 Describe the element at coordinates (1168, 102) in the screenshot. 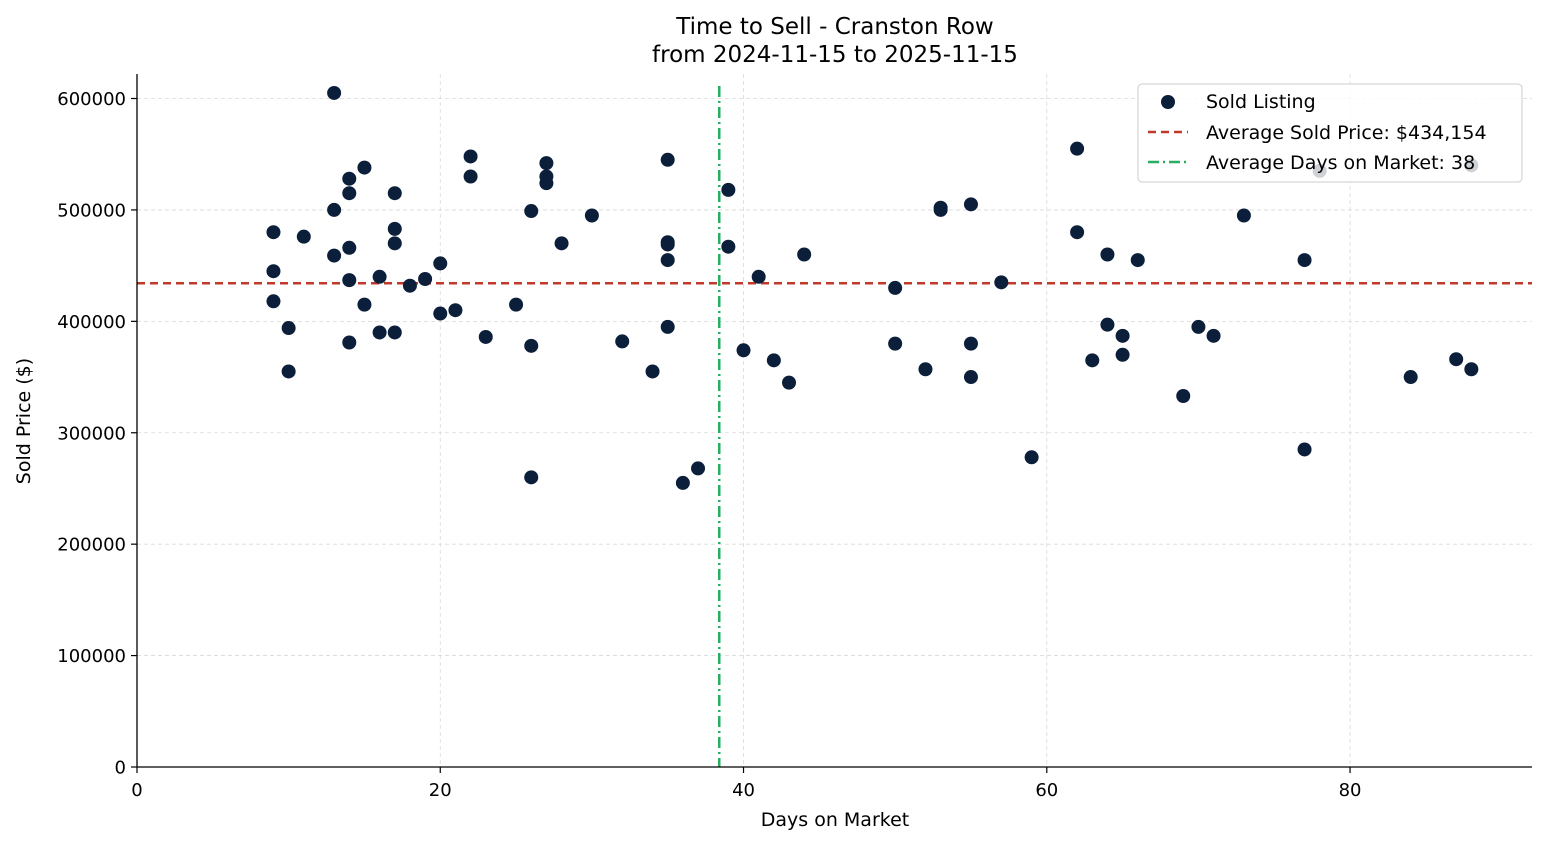

I see `legend-marker-sold-listing` at that location.